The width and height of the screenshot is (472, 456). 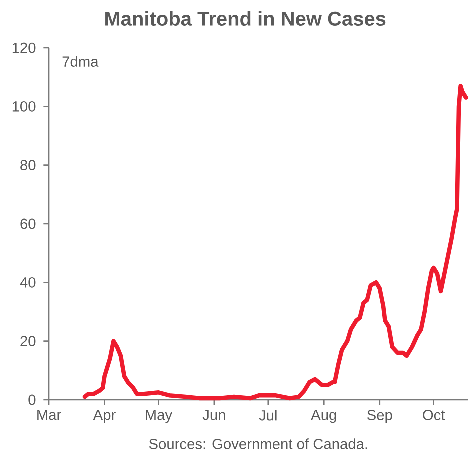 I want to click on x-tick-label: Sep, so click(x=380, y=417).